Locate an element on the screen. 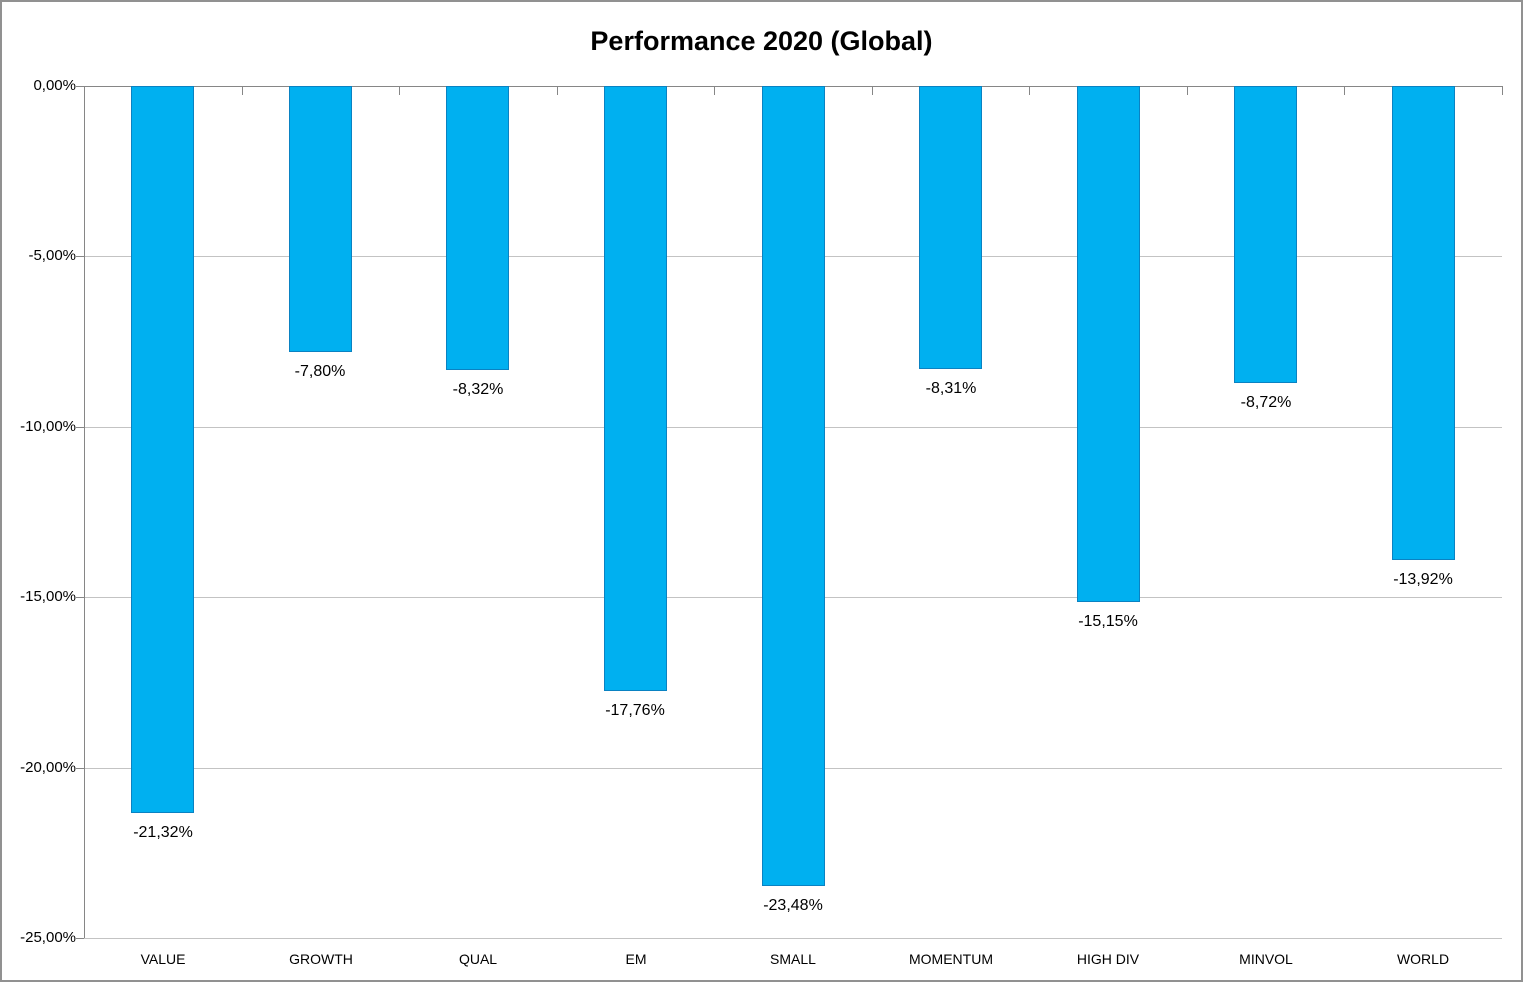  category-label: MINVOL is located at coordinates (1266, 959).